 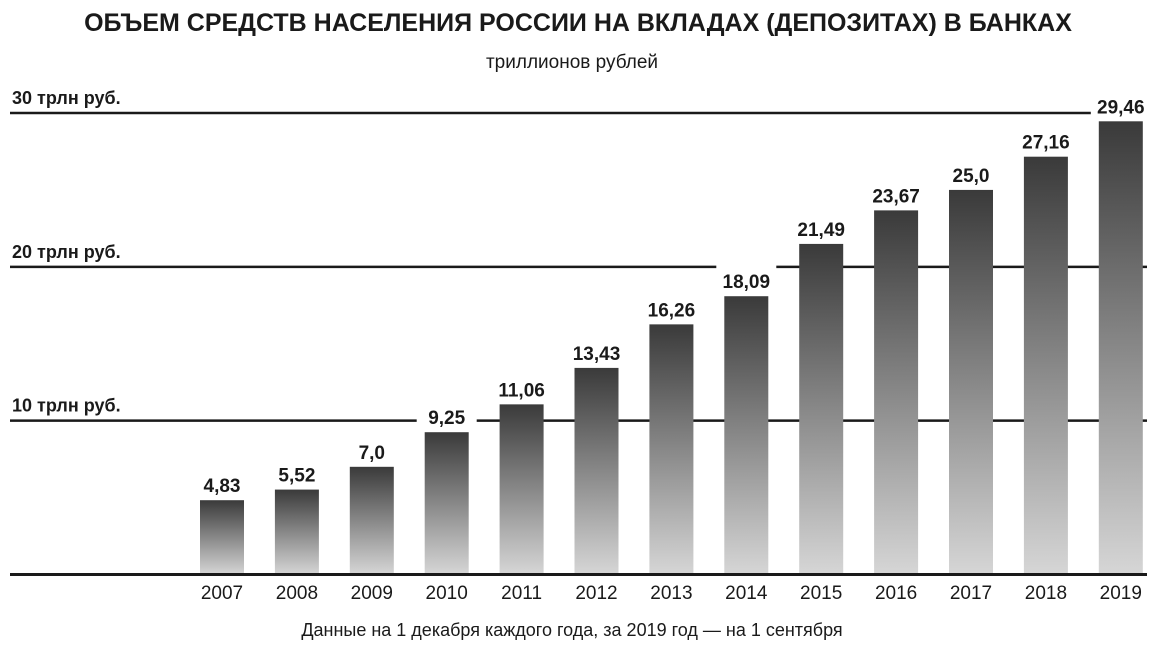 What do you see at coordinates (66, 98) in the screenshot?
I see `gridline-label-30: 30 трлн руб.` at bounding box center [66, 98].